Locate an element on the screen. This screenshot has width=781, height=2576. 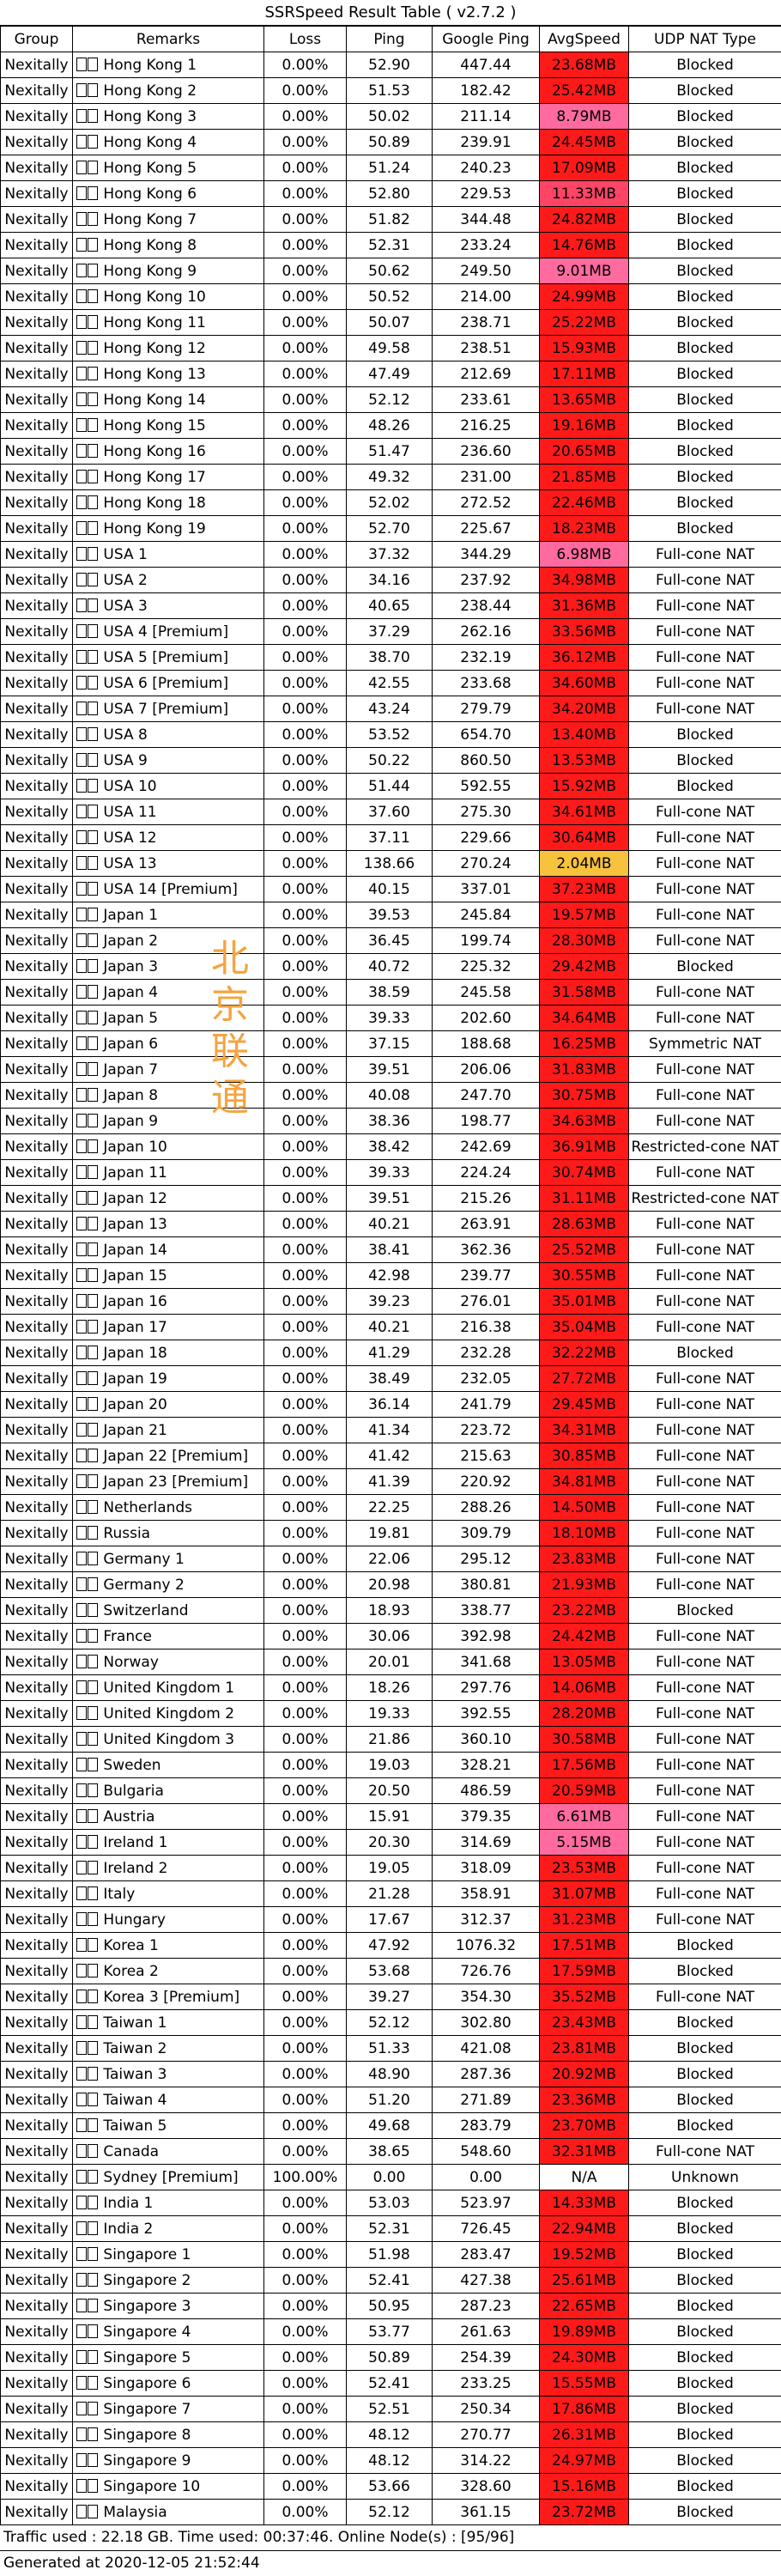
cell-avg-speed: 25.22MB is located at coordinates (584, 323).